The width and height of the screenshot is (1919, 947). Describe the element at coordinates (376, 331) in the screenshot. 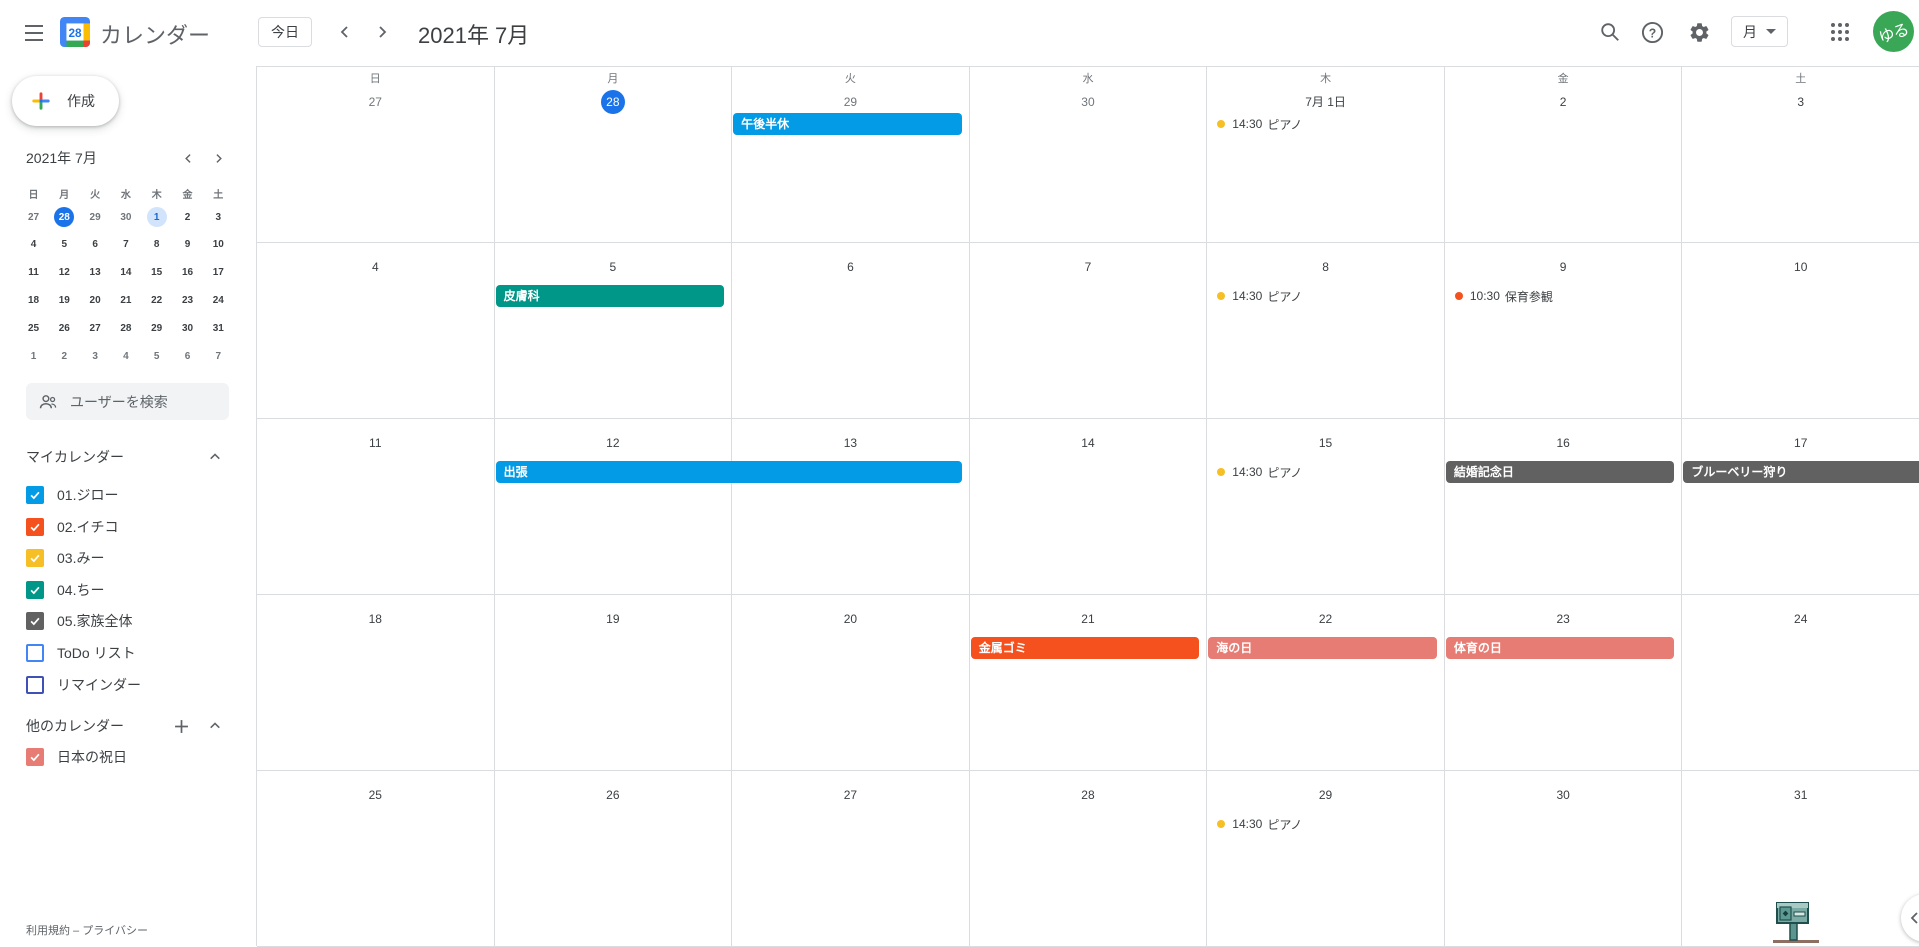

I see `day-cell: 4` at that location.